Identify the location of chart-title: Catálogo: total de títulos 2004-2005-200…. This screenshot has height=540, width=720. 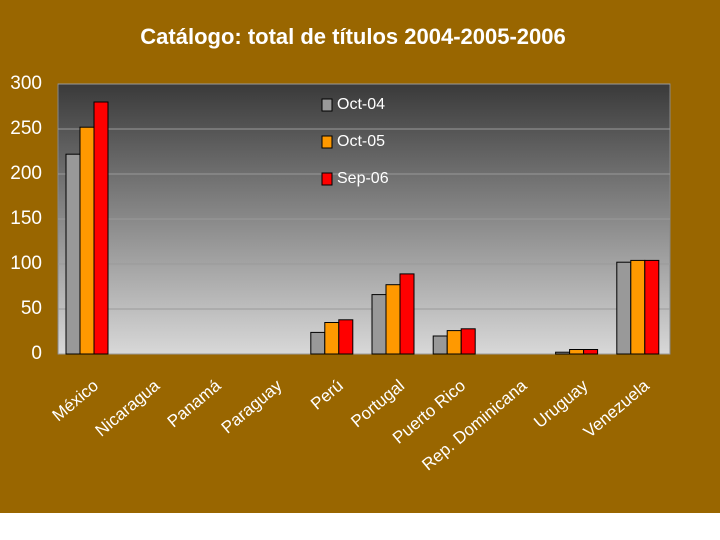
(352, 36).